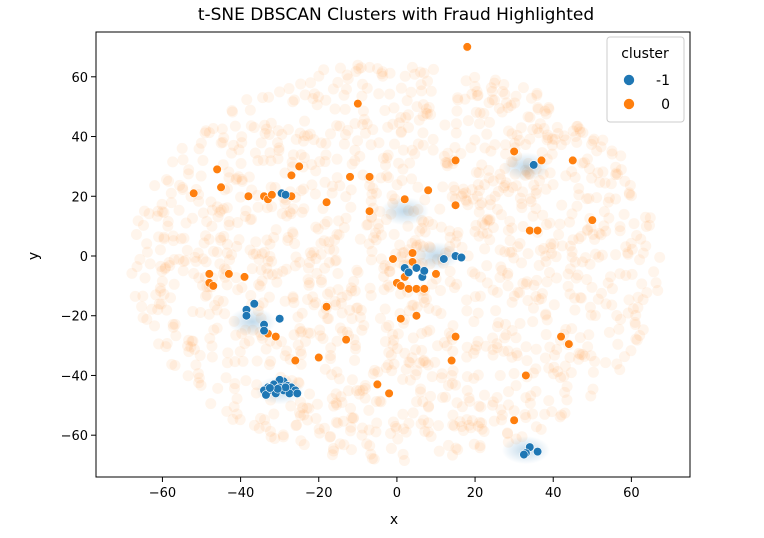  Describe the element at coordinates (629, 80) in the screenshot. I see `legend-marker--1` at that location.